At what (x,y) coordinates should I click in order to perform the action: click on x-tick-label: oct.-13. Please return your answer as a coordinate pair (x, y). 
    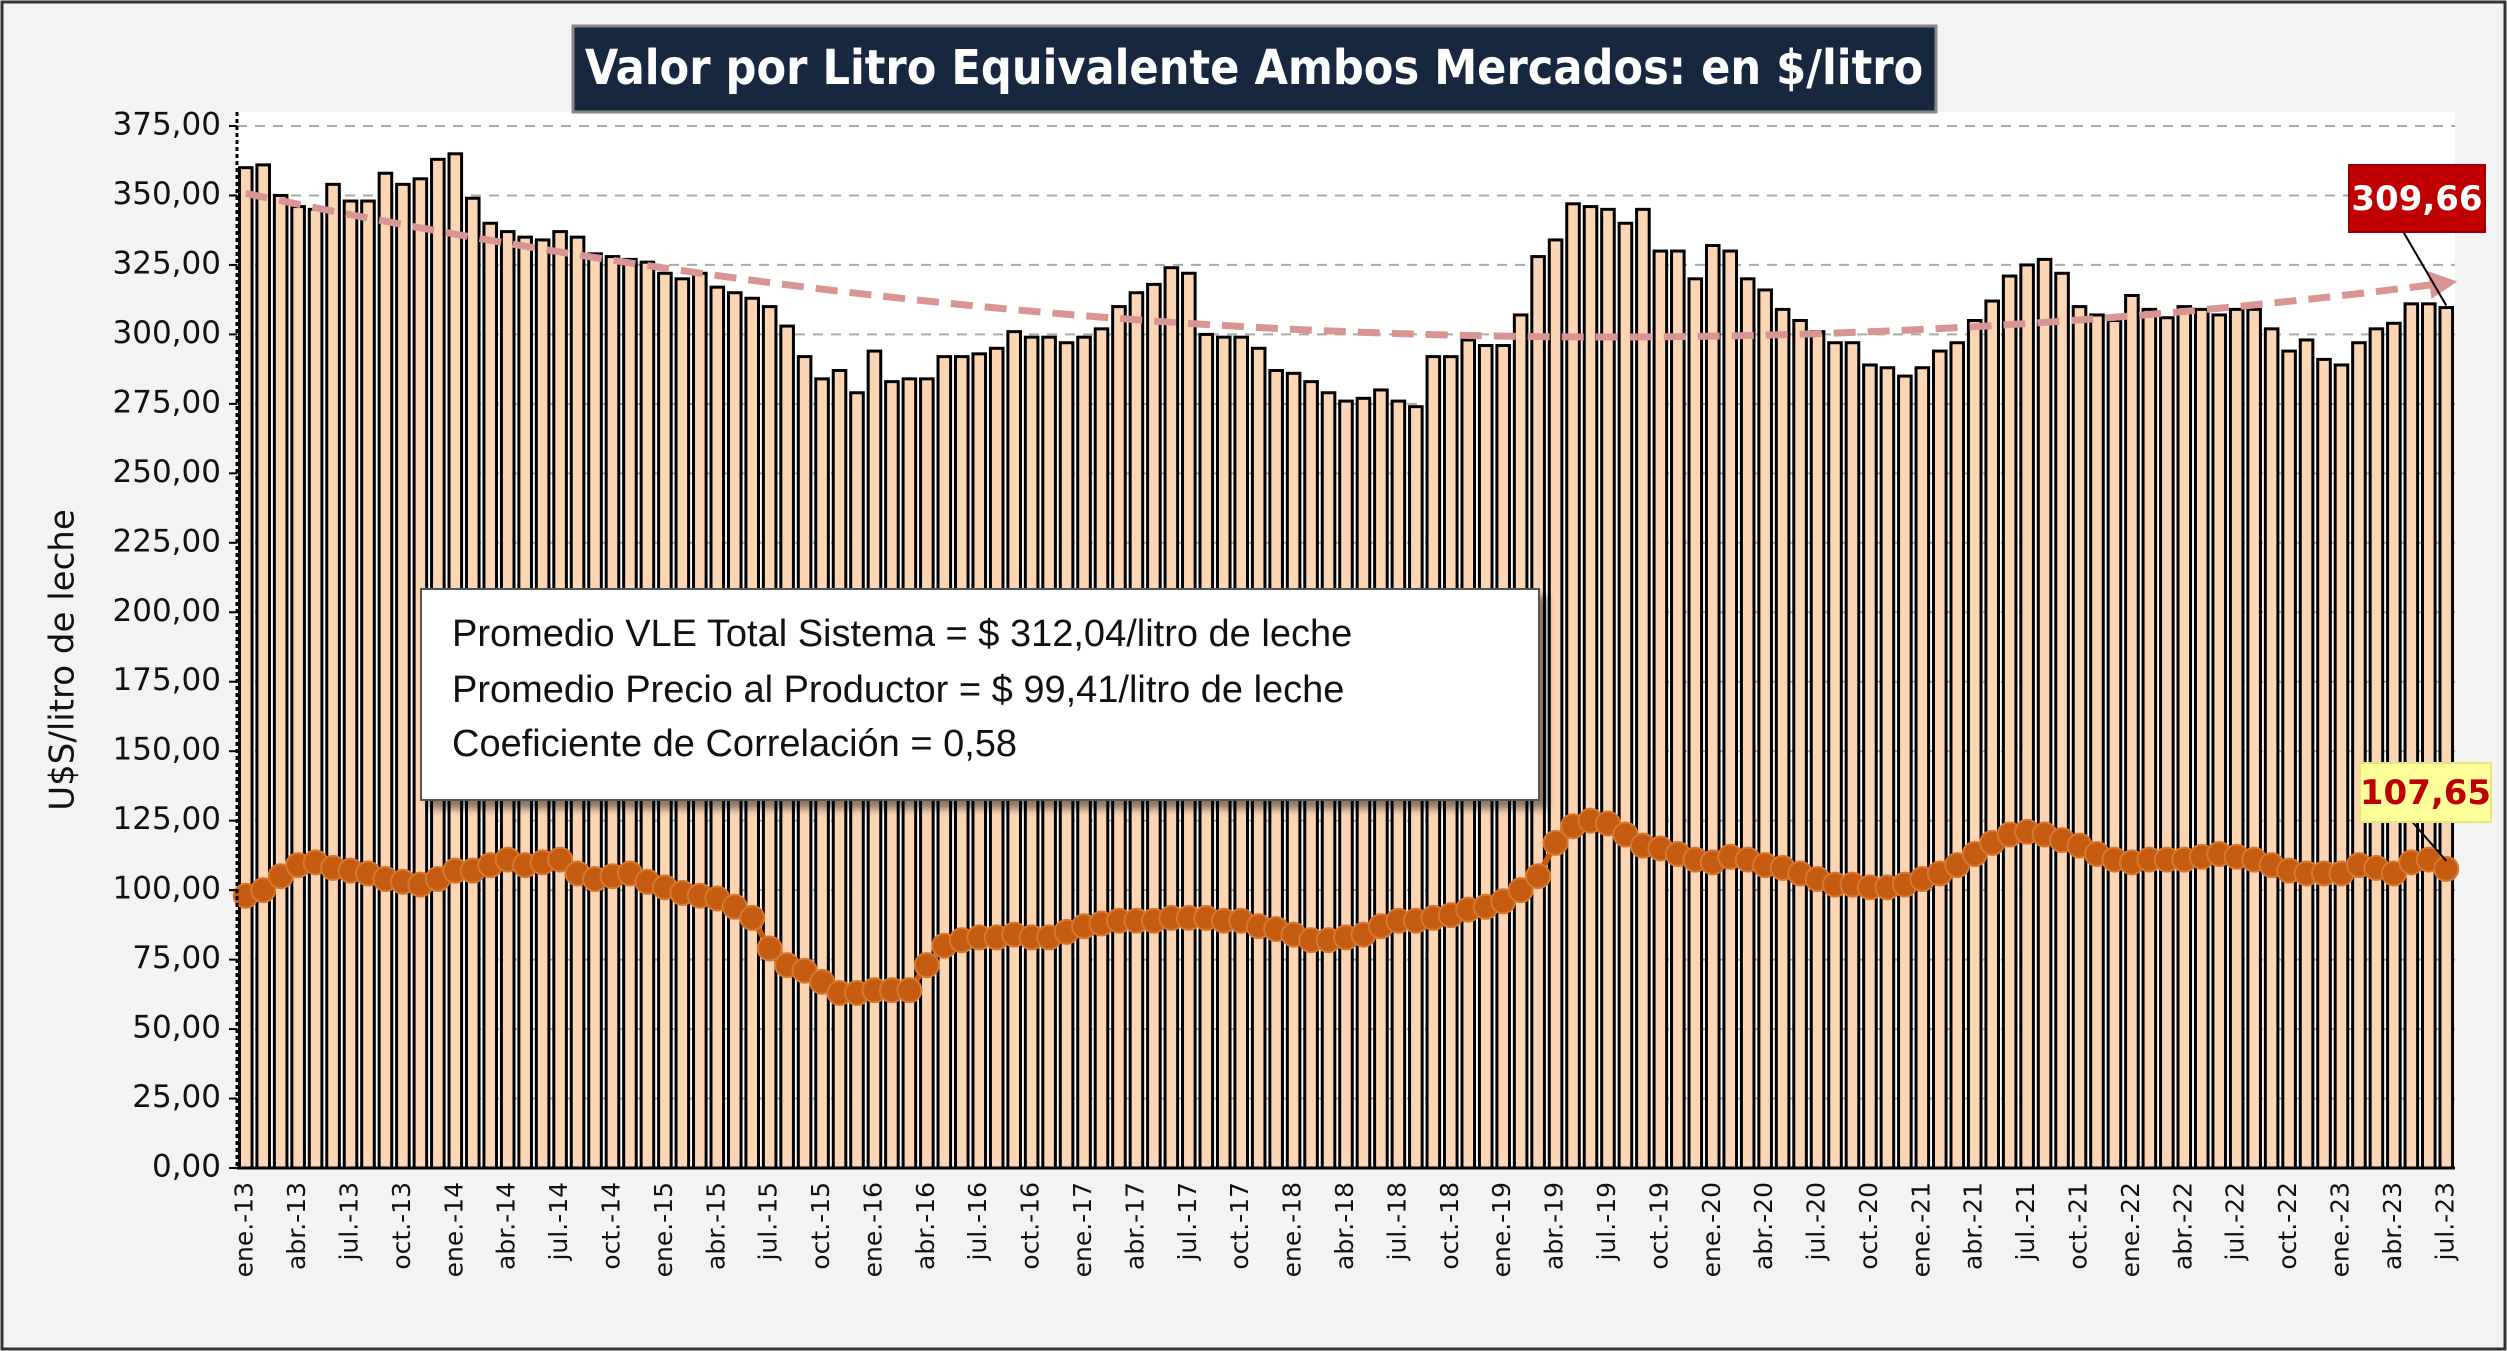
    Looking at the image, I should click on (401, 1226).